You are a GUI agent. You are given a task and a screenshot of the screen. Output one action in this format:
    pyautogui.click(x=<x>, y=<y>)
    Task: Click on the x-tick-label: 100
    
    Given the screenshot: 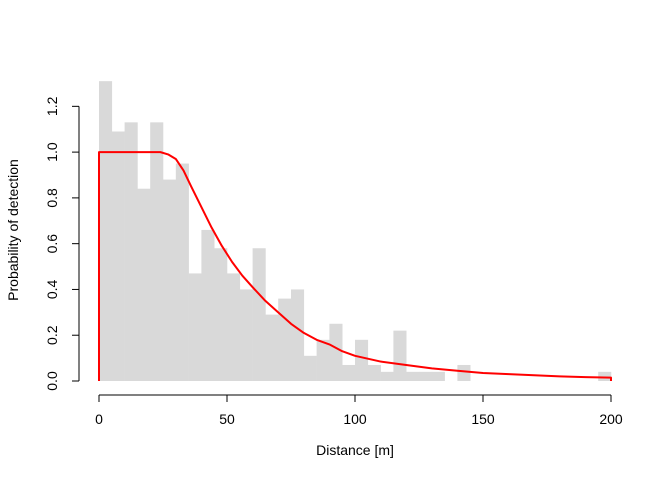 What is the action you would take?
    pyautogui.click(x=355, y=419)
    